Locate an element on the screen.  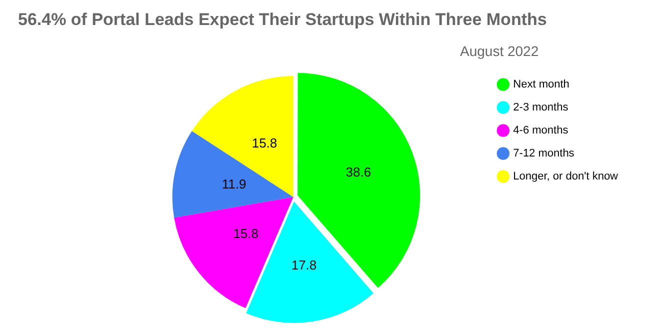
data-label: 11.9 is located at coordinates (234, 184).